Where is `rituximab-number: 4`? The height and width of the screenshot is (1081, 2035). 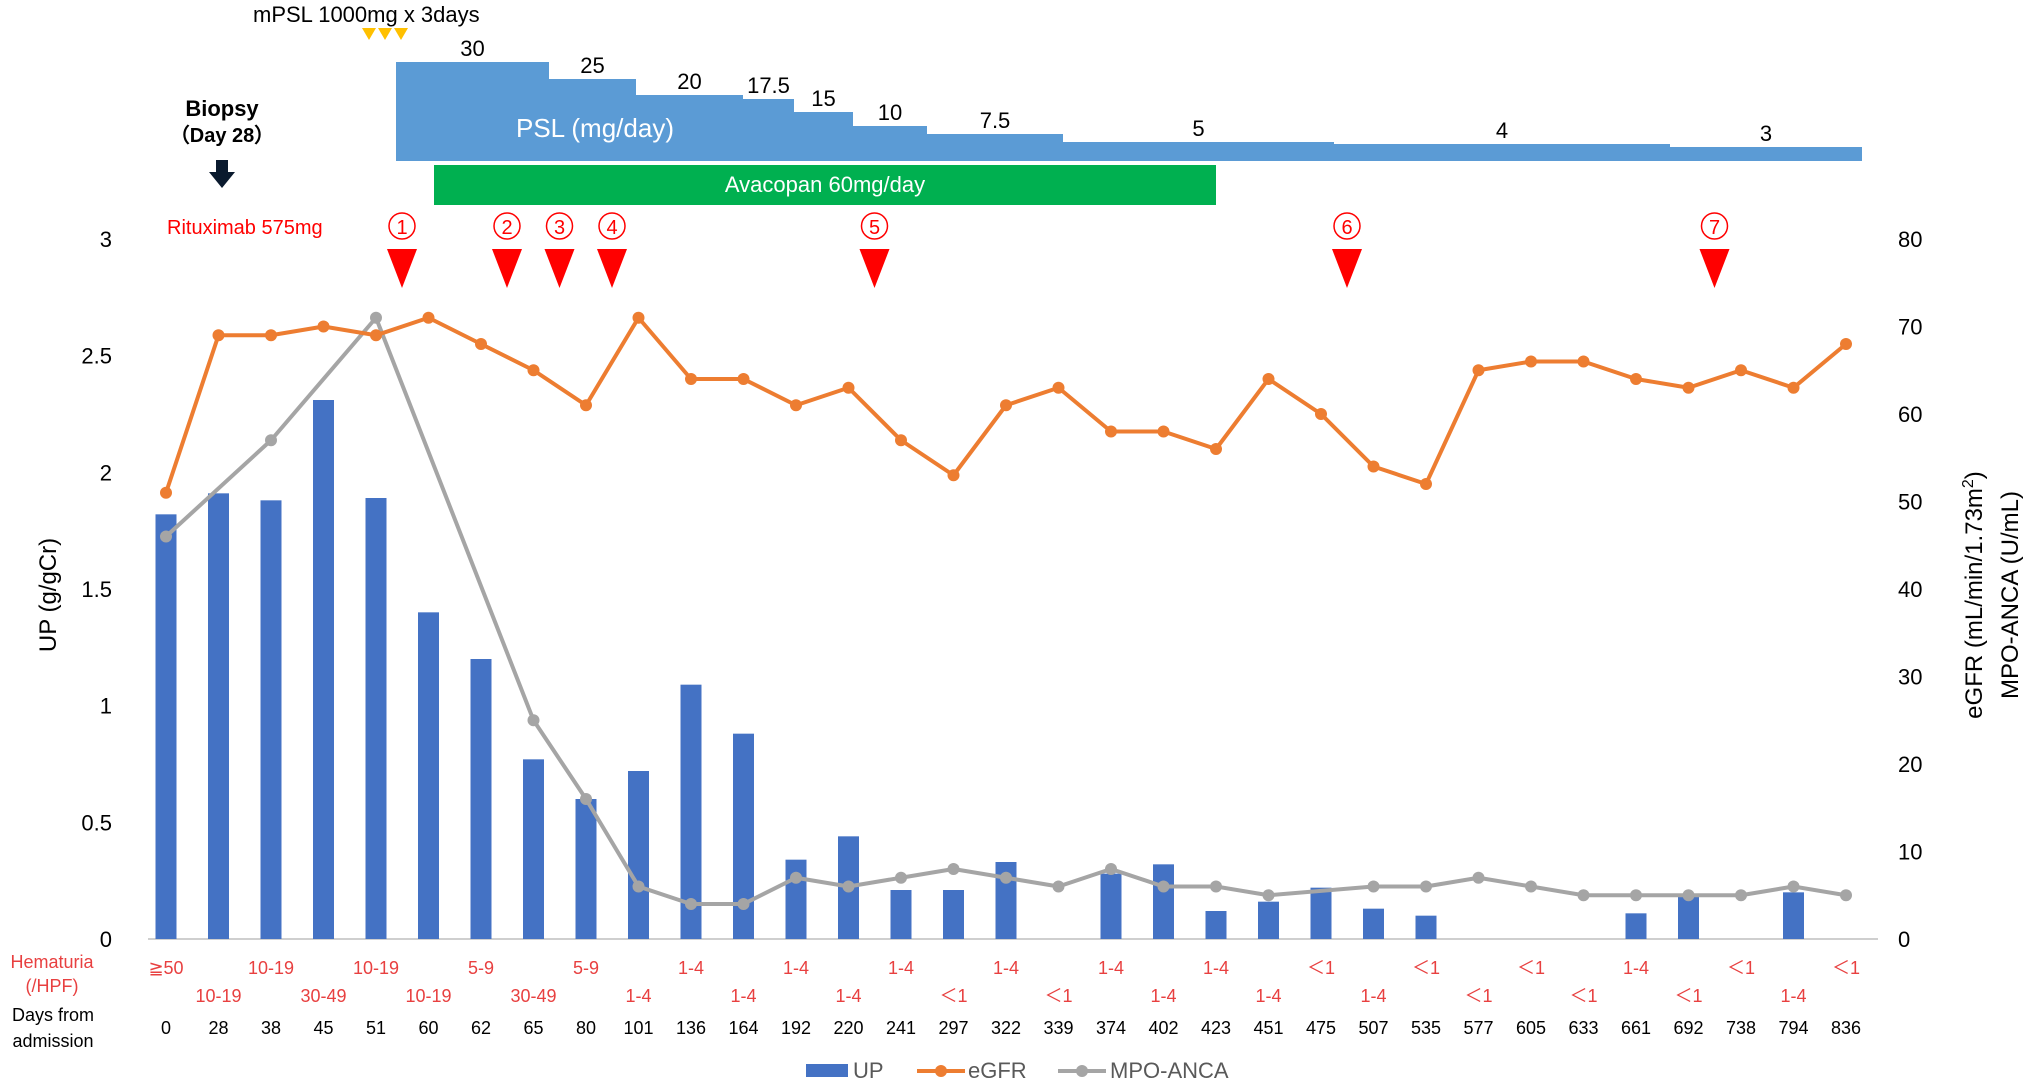
rituximab-number: 4 is located at coordinates (611, 228).